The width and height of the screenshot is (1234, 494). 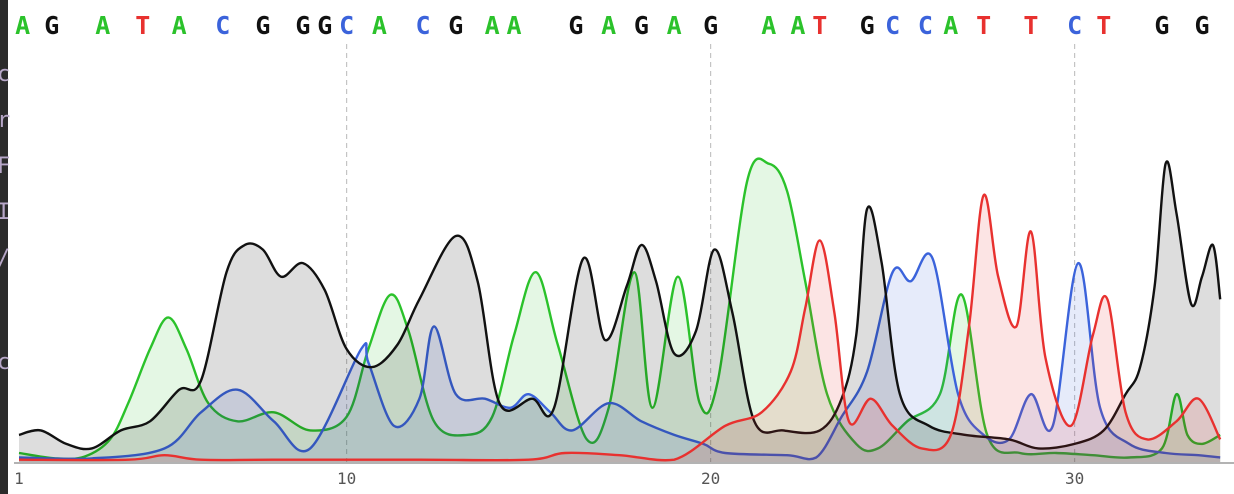 What do you see at coordinates (5, 120) in the screenshot?
I see `edge-glyph: r` at bounding box center [5, 120].